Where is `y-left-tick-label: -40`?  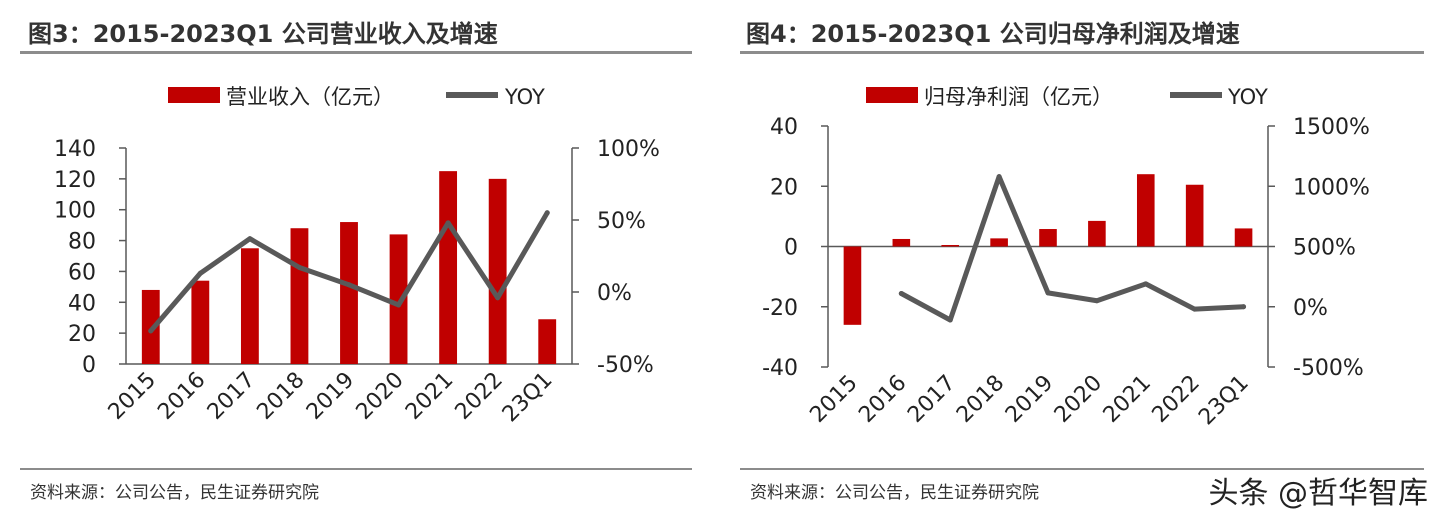
y-left-tick-label: -40 is located at coordinates (780, 368).